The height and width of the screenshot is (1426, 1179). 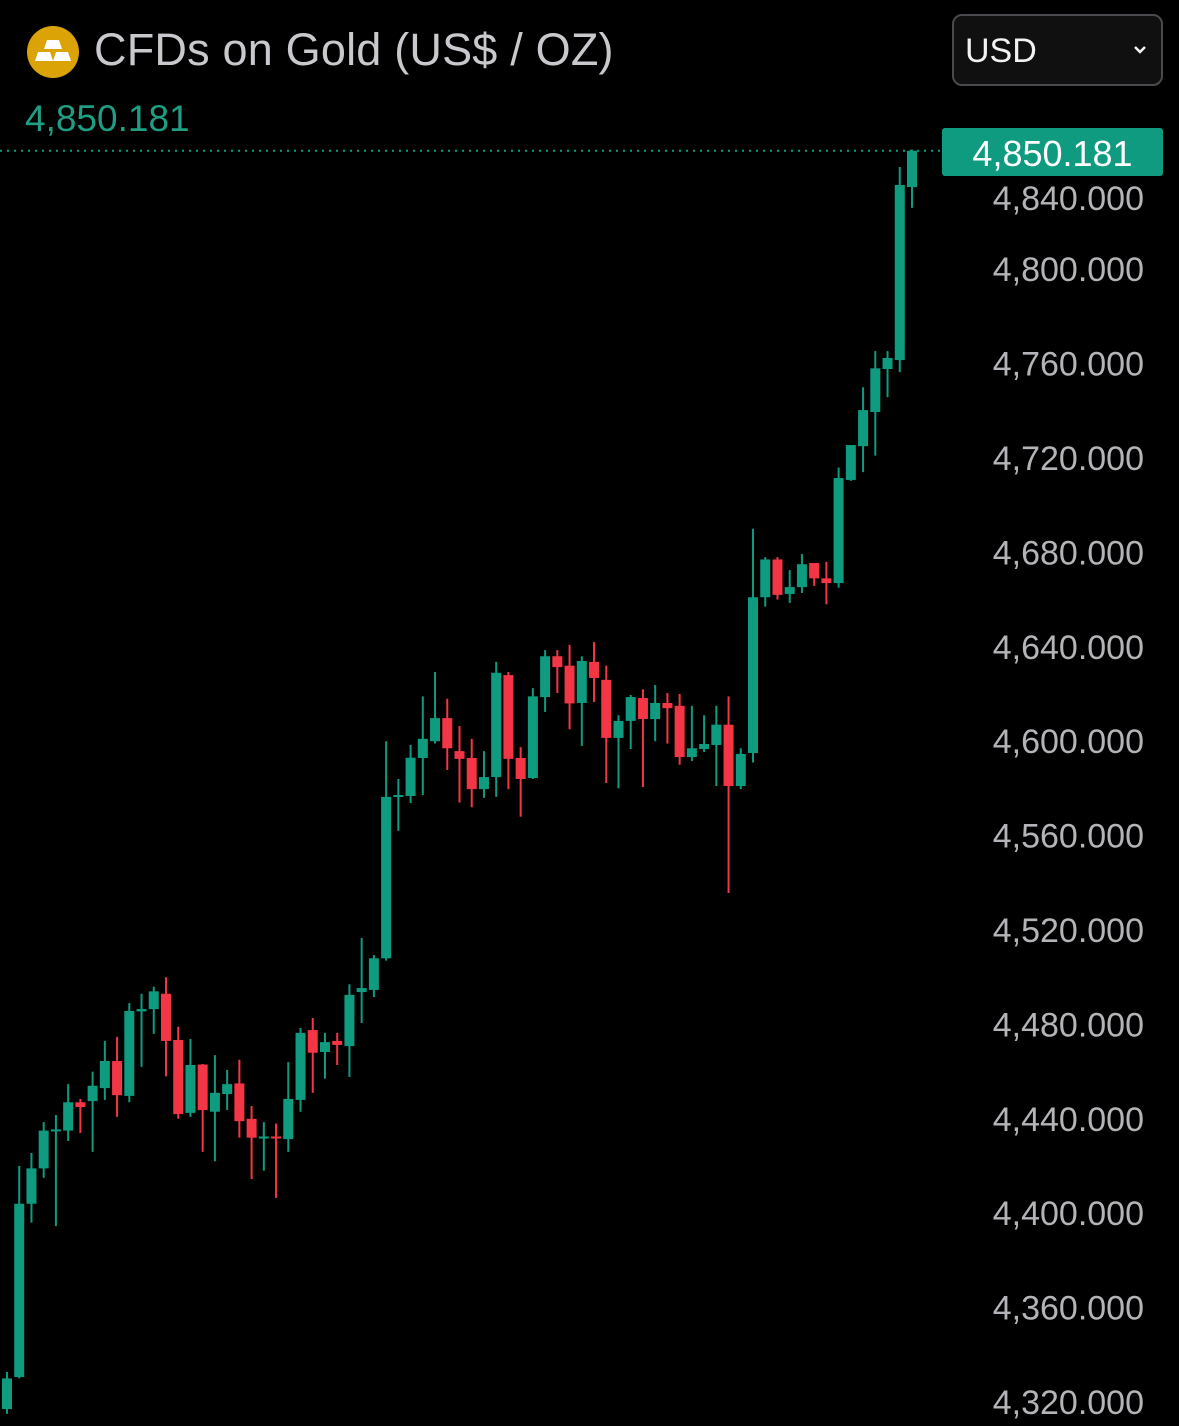 What do you see at coordinates (1057, 50) in the screenshot?
I see `currency-select: USD` at bounding box center [1057, 50].